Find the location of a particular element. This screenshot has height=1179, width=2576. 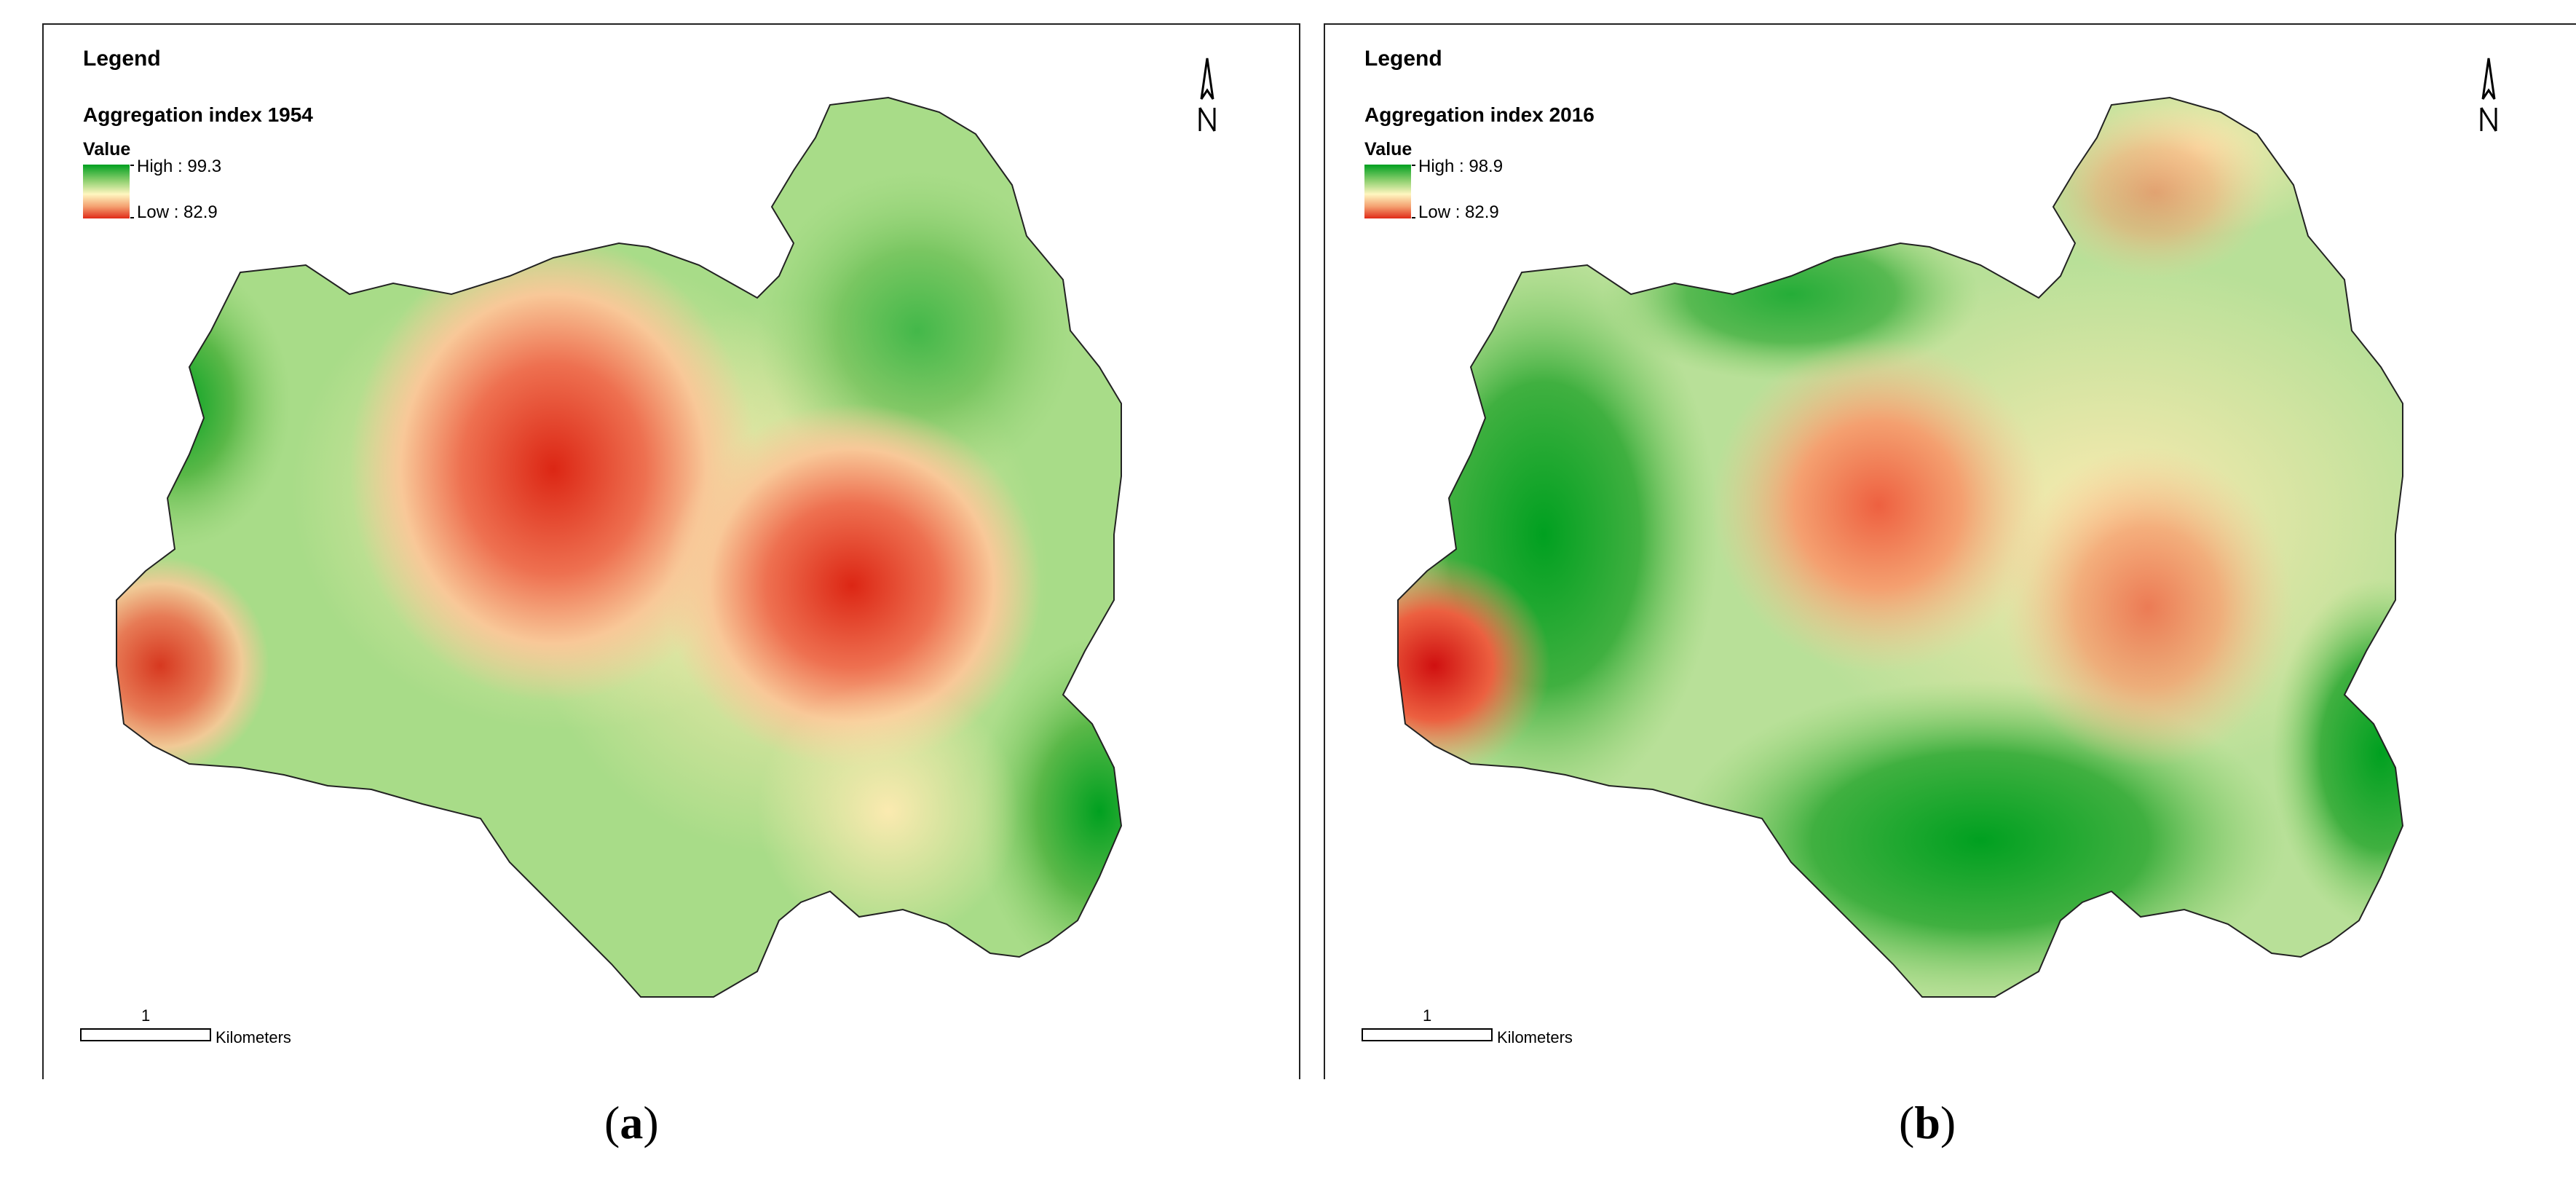

index-title: Aggregation index 2016 is located at coordinates (1480, 114).